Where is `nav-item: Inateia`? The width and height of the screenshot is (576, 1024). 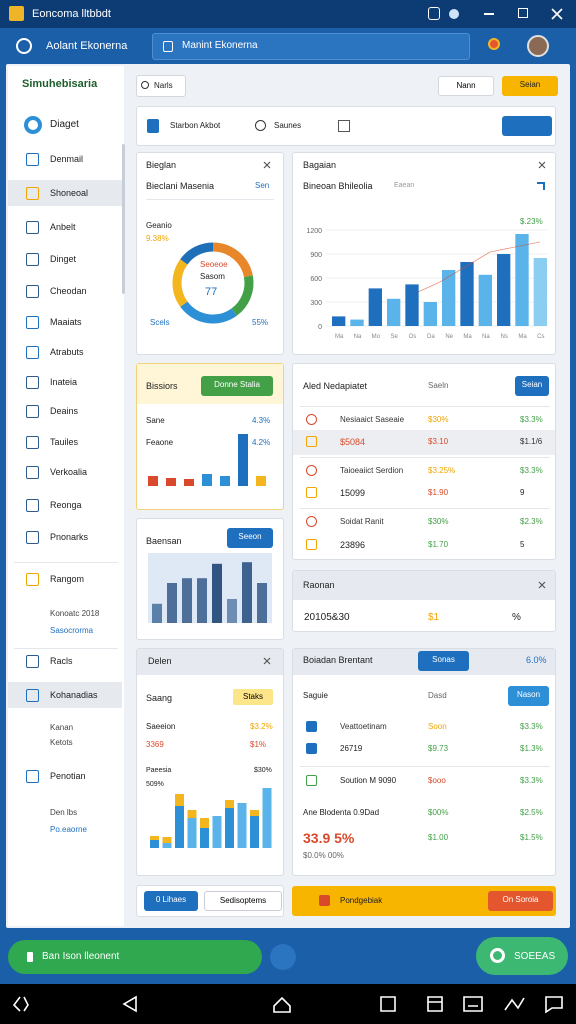 nav-item: Inateia is located at coordinates (64, 382).